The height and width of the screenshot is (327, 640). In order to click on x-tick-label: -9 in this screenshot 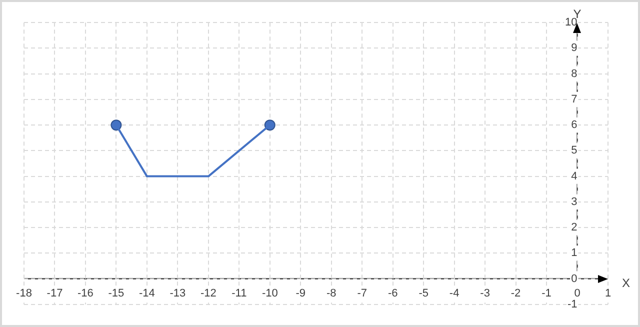, I will do `click(301, 293)`.